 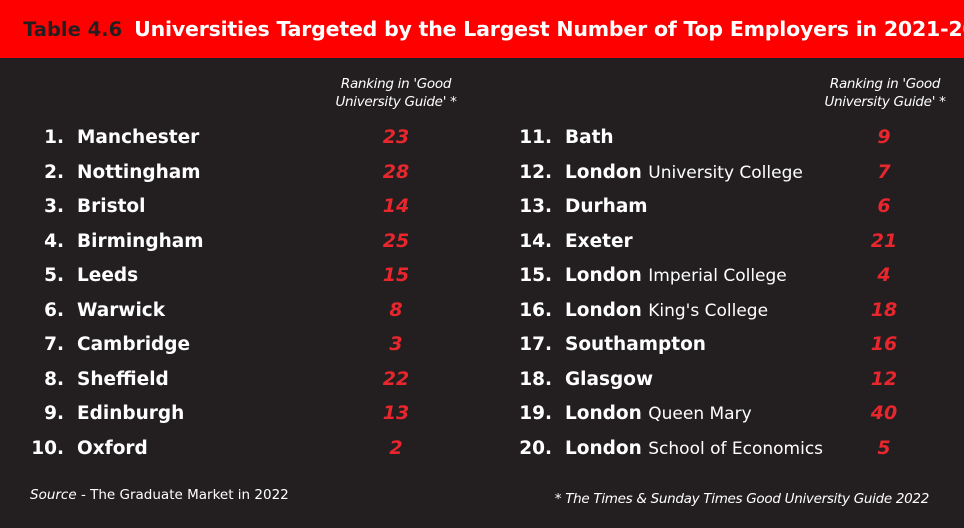 What do you see at coordinates (722, 242) in the screenshot?
I see `table-row: 14. Exeter 21` at bounding box center [722, 242].